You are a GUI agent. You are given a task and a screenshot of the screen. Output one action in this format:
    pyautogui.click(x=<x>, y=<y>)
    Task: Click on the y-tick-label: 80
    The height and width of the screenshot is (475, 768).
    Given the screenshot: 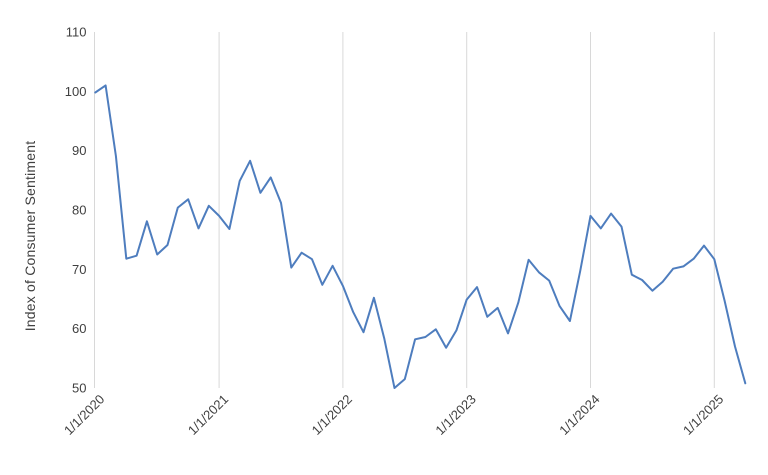 What is the action you would take?
    pyautogui.click(x=79, y=210)
    